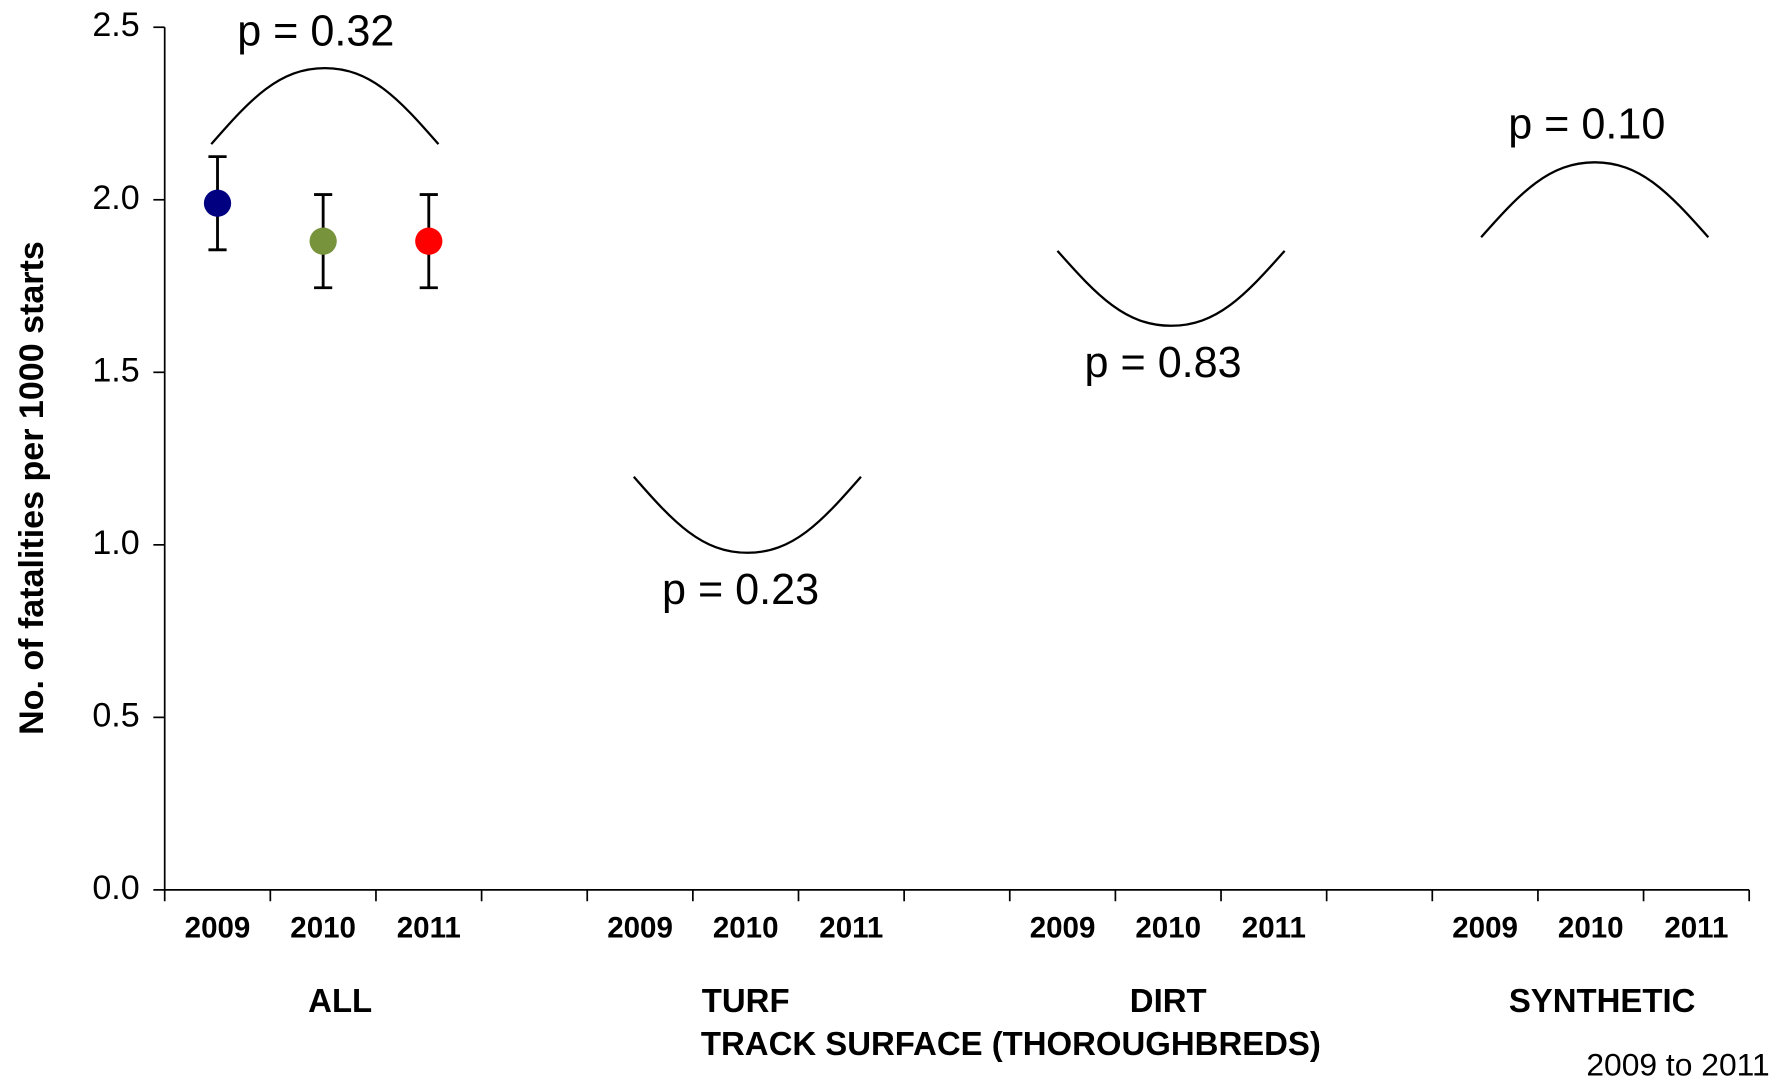 This screenshot has width=1781, height=1084. Describe the element at coordinates (746, 1000) in the screenshot. I see `group-label: TURF` at that location.